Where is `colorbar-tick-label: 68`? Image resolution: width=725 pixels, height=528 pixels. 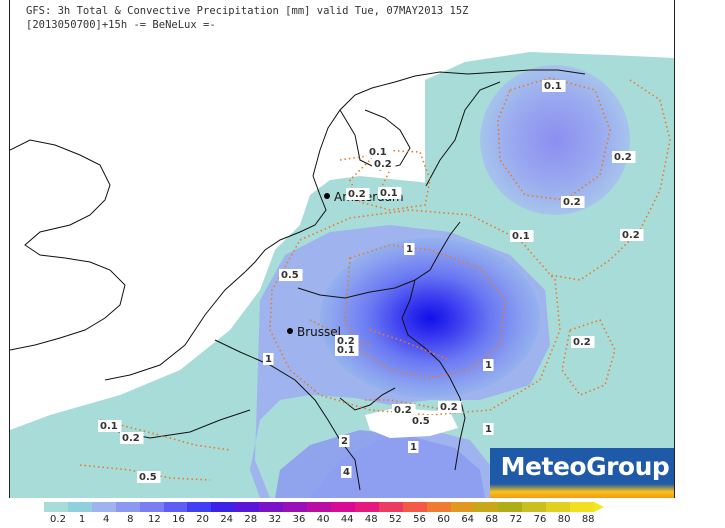 colorbar-tick-label: 68 is located at coordinates (492, 519).